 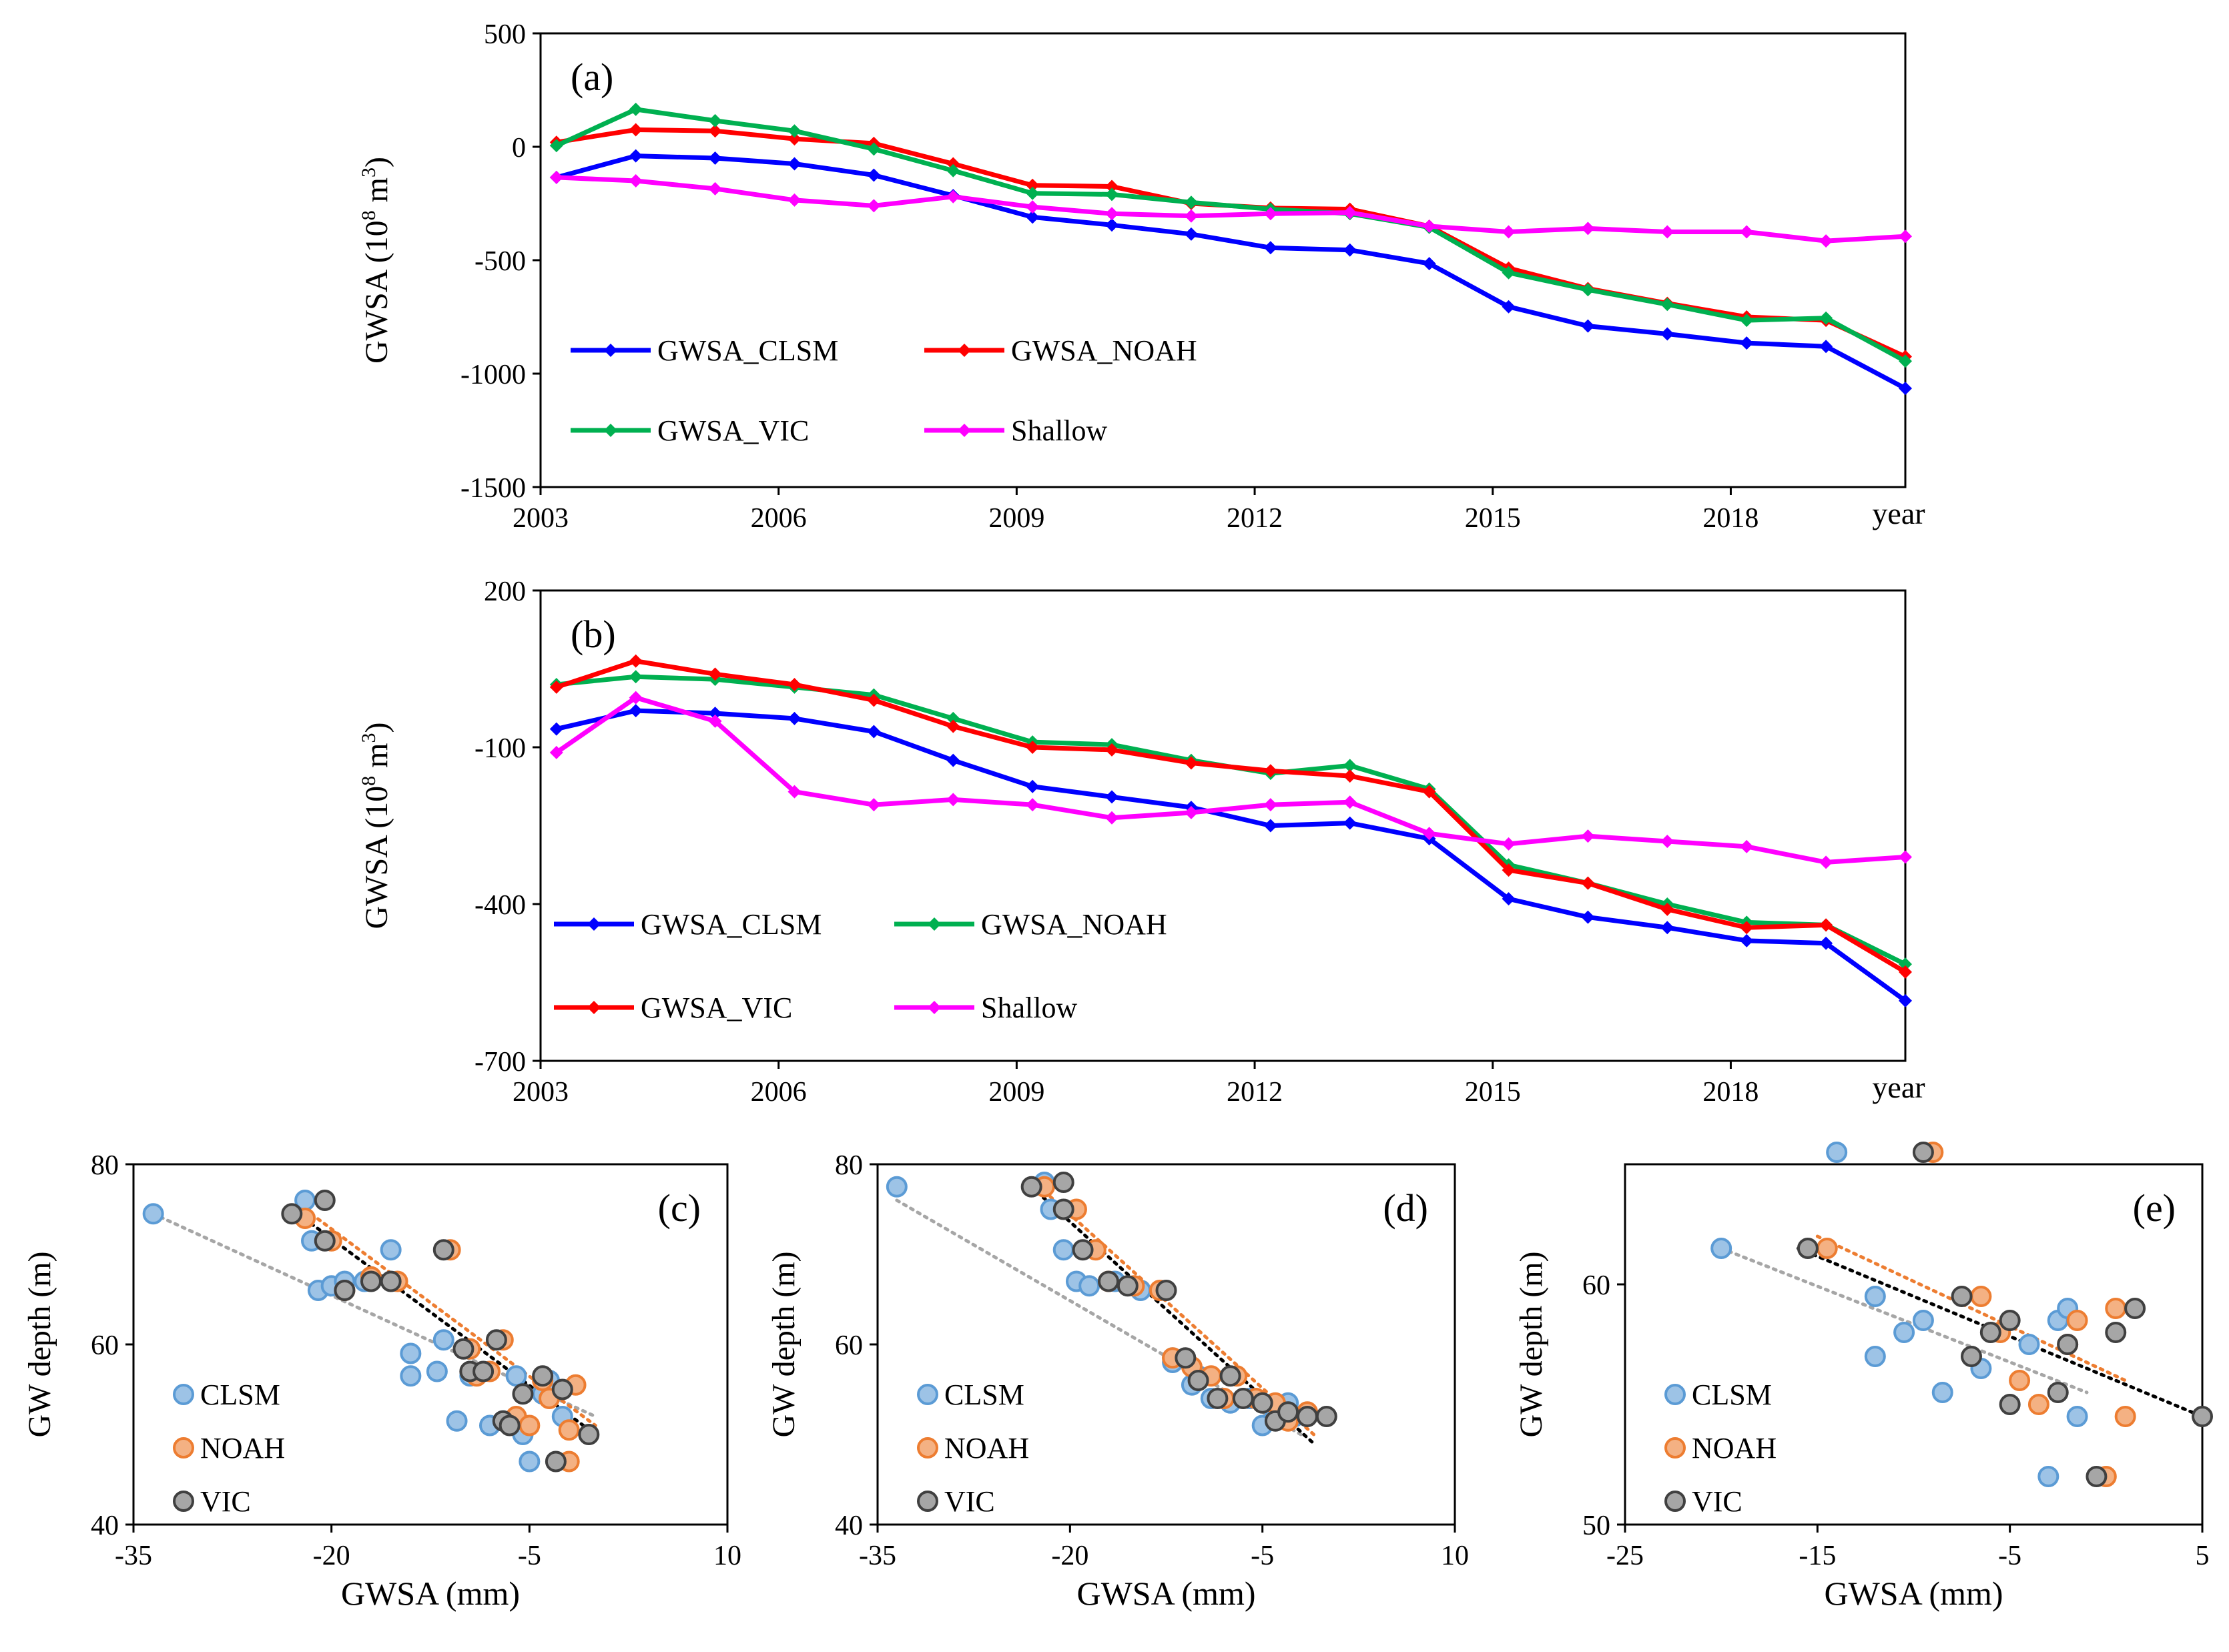 I want to click on legend-label: NOAH, so click(x=1735, y=1448).